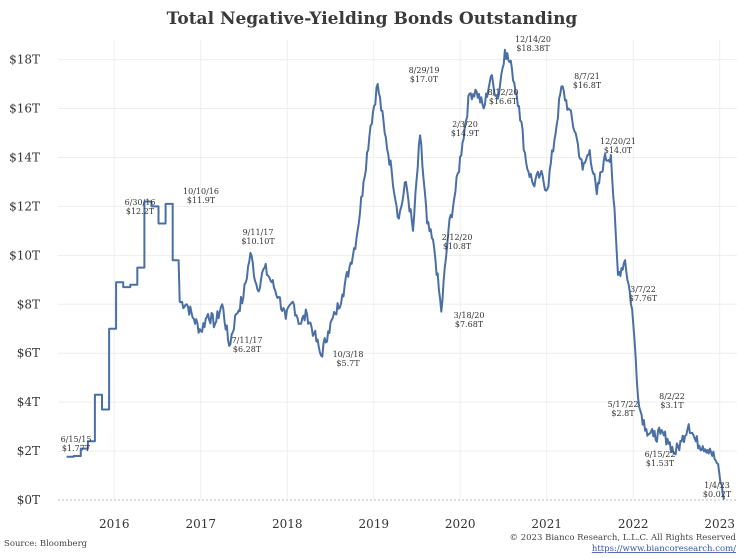 The image size is (745, 558). I want to click on x-tick-label: 2019, so click(373, 524).